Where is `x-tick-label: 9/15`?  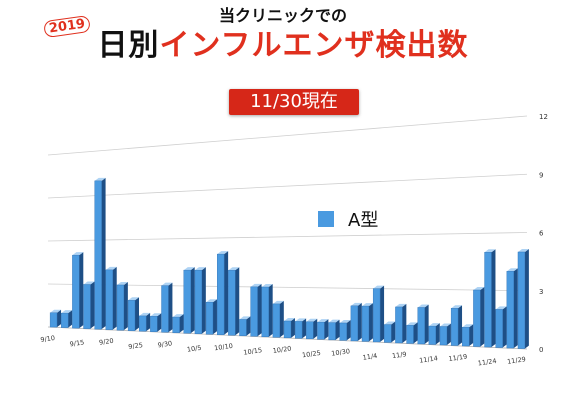
x-tick-label: 9/15 is located at coordinates (77, 343).